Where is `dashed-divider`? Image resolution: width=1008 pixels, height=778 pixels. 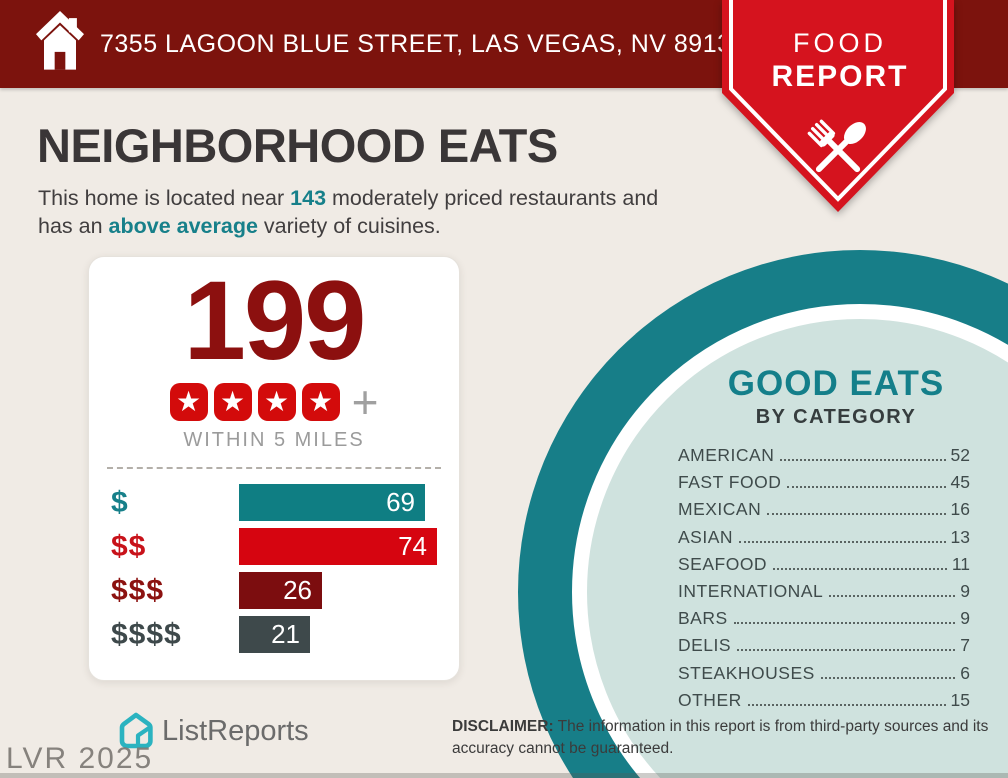 dashed-divider is located at coordinates (274, 468).